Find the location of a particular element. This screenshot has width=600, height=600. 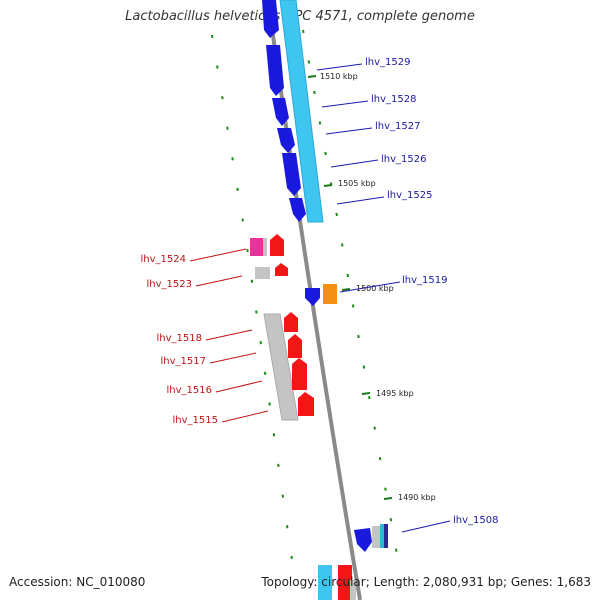

bottom-track-gray is located at coordinates (353, 590).